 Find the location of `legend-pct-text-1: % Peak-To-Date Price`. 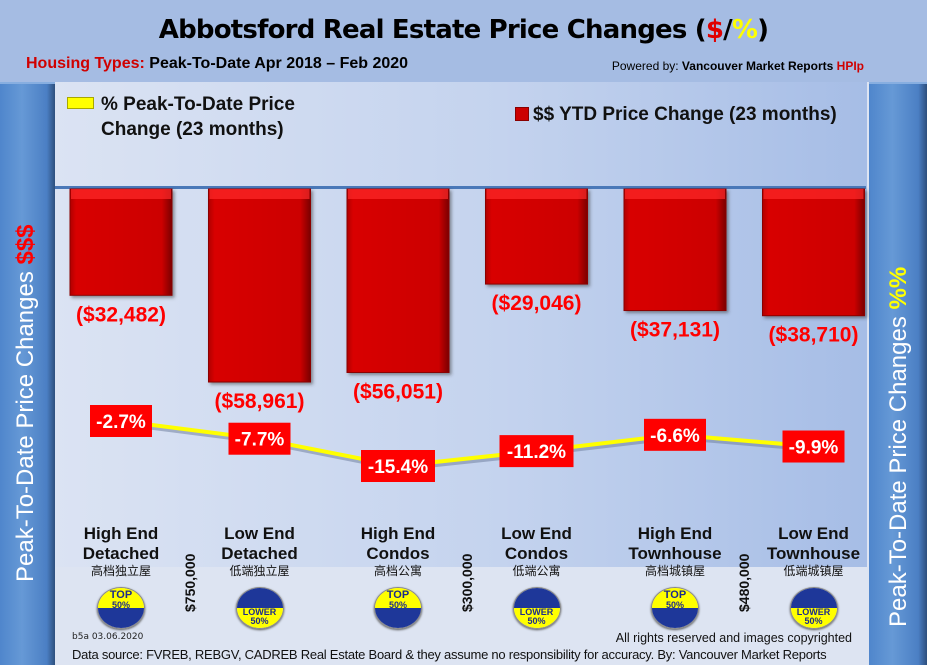

legend-pct-text-1: % Peak-To-Date Price is located at coordinates (198, 104).